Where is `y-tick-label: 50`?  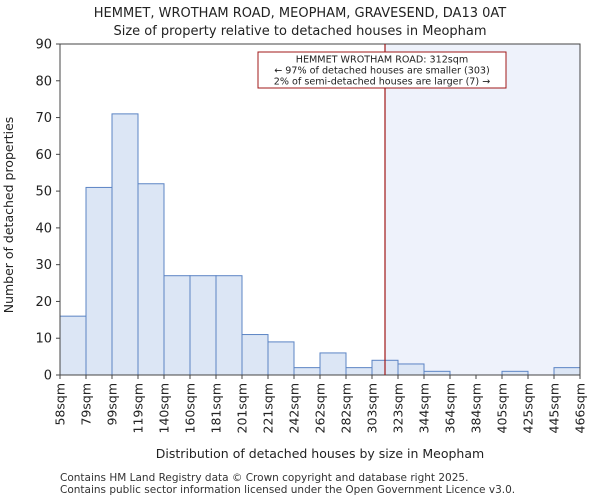
y-tick-label: 50 is located at coordinates (43, 192).